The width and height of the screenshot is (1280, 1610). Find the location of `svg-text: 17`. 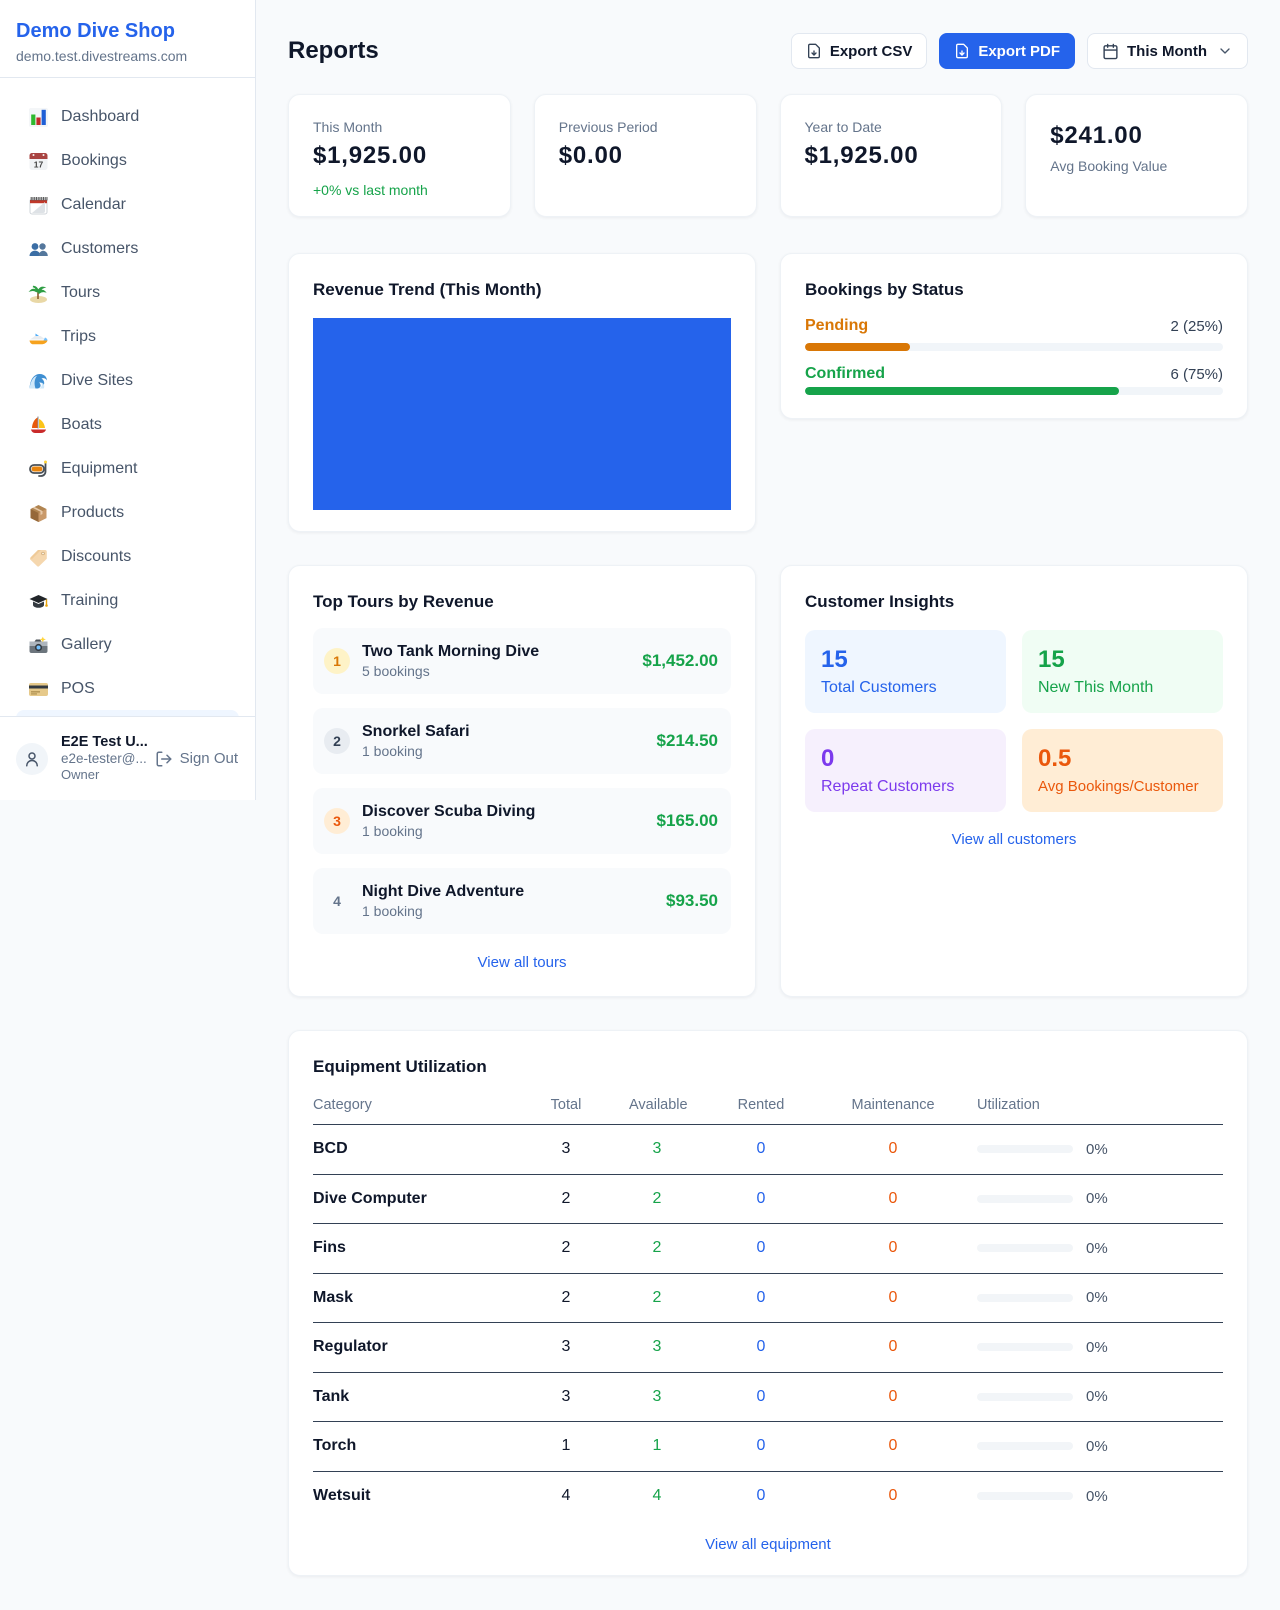

svg-text: 17 is located at coordinates (39, 164).